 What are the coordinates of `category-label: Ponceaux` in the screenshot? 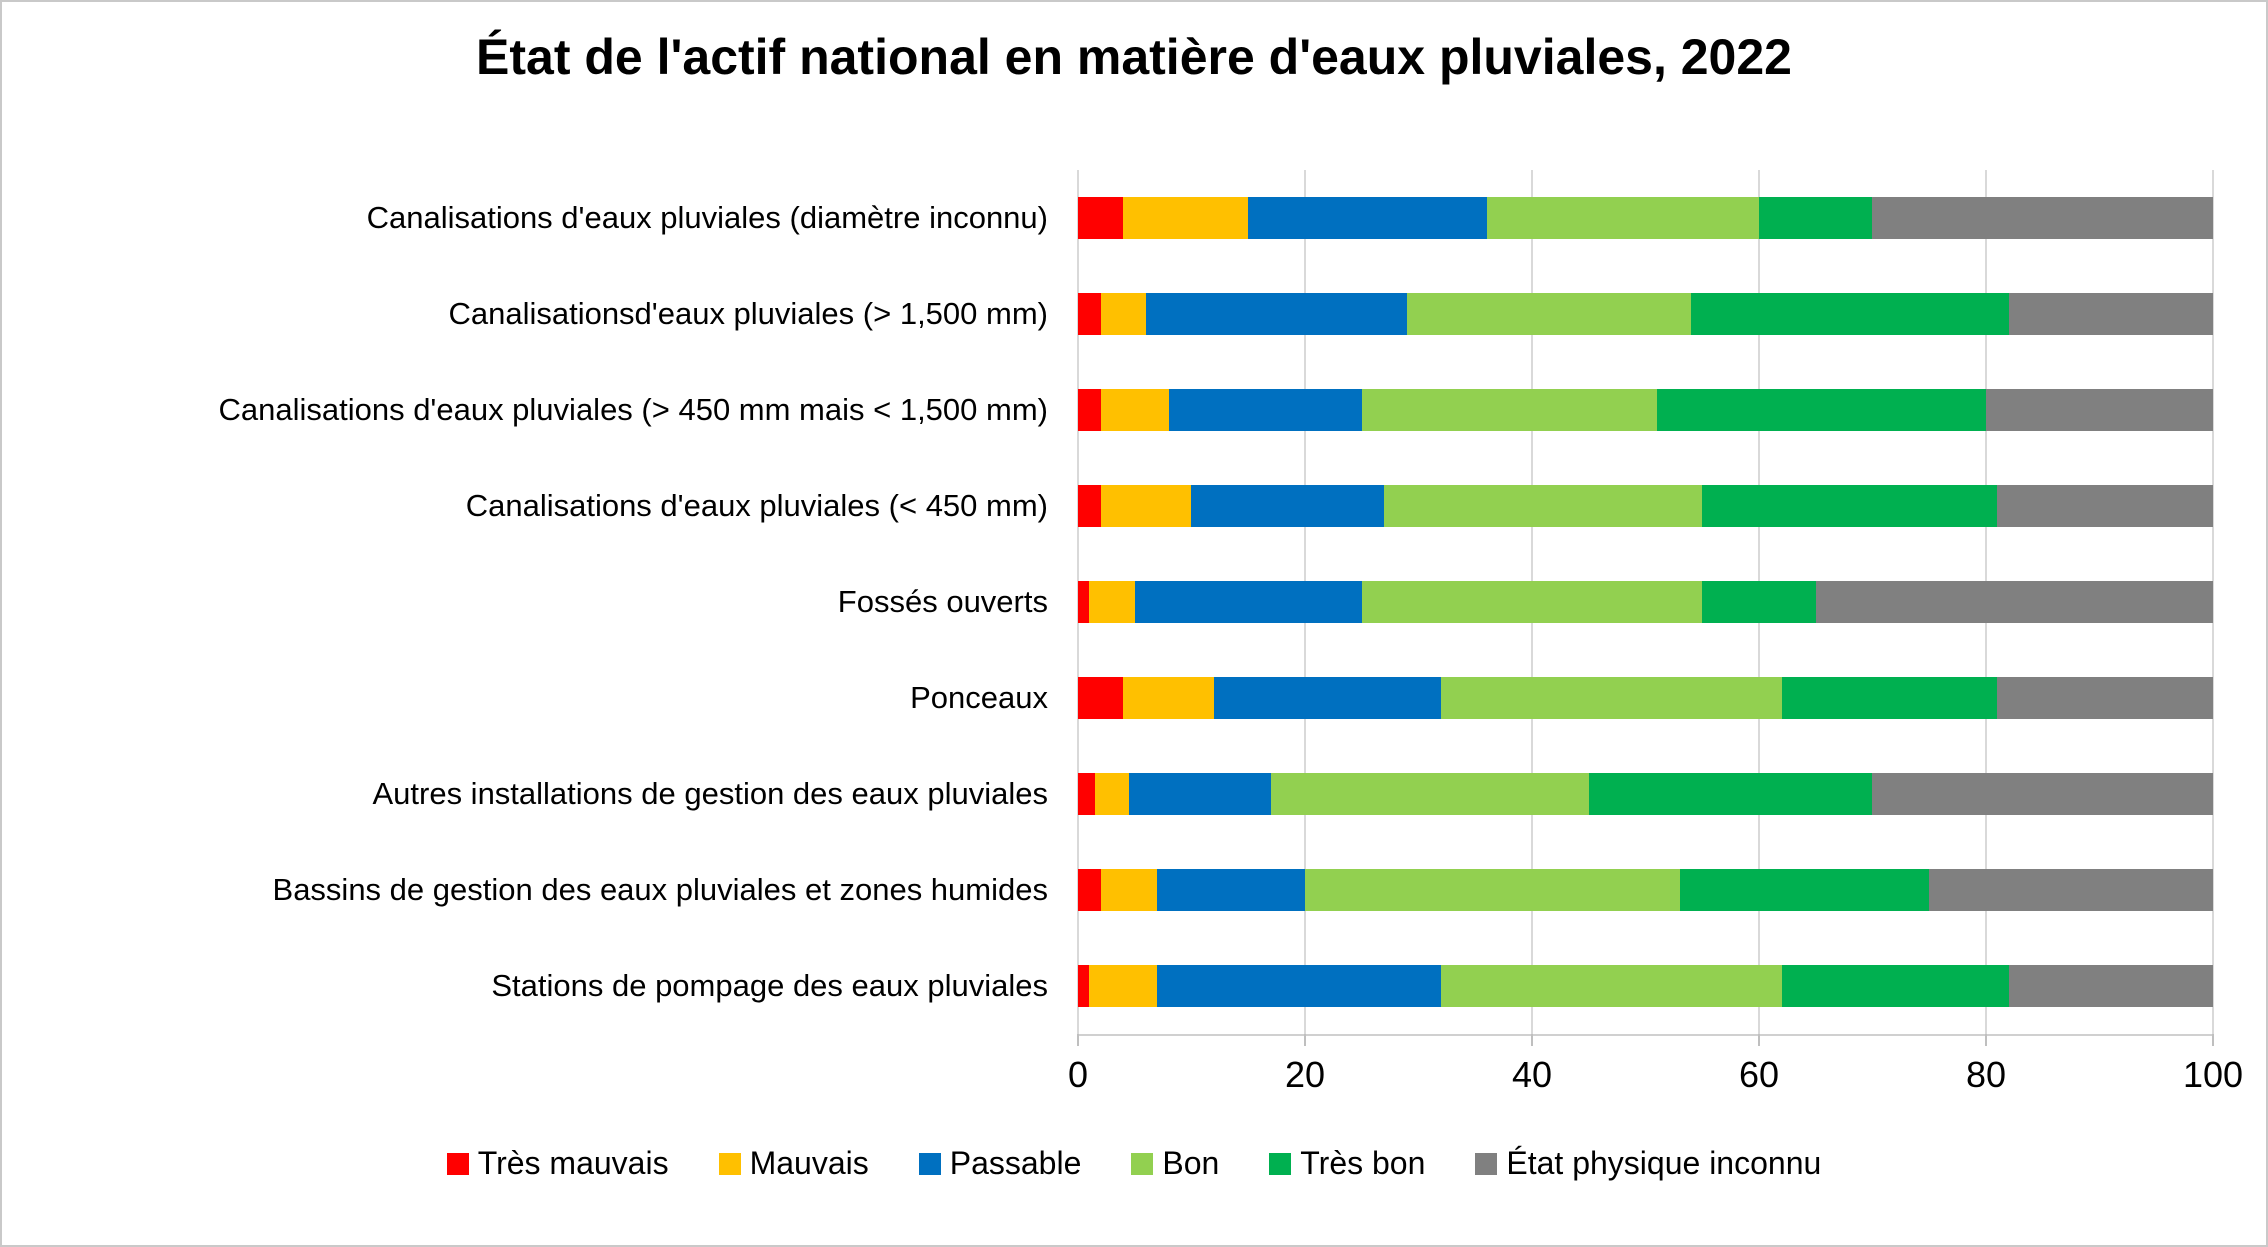 It's located at (979, 698).